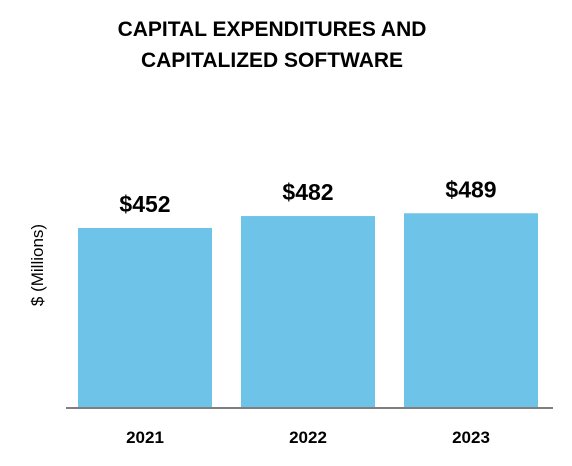 The width and height of the screenshot is (572, 466). Describe the element at coordinates (144, 204) in the screenshot. I see `value-label-2021: $452` at that location.